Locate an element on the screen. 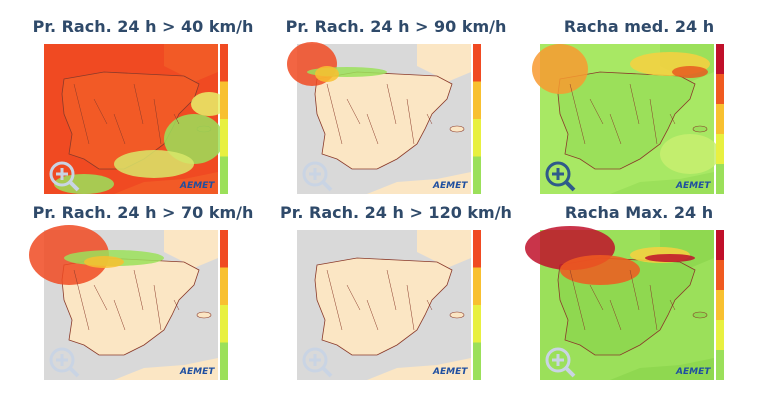  panel-title: Pr. Rach. 24 h > 90 km/h is located at coordinates (396, 26).